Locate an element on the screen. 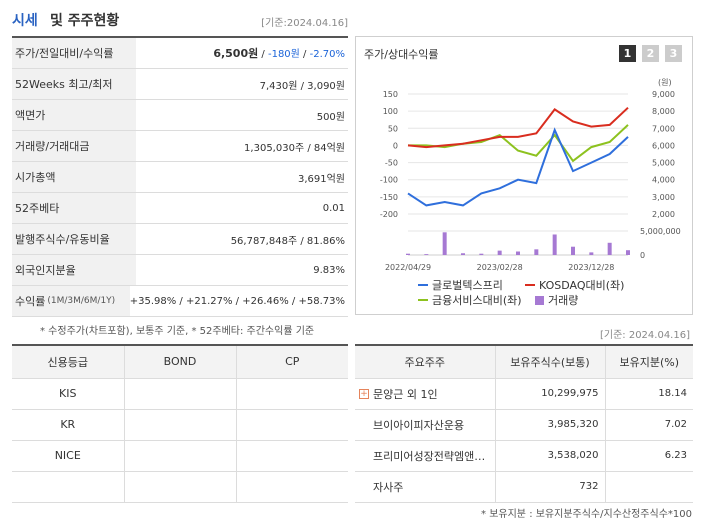  legend-item-volume: 거래량 is located at coordinates (556, 300).